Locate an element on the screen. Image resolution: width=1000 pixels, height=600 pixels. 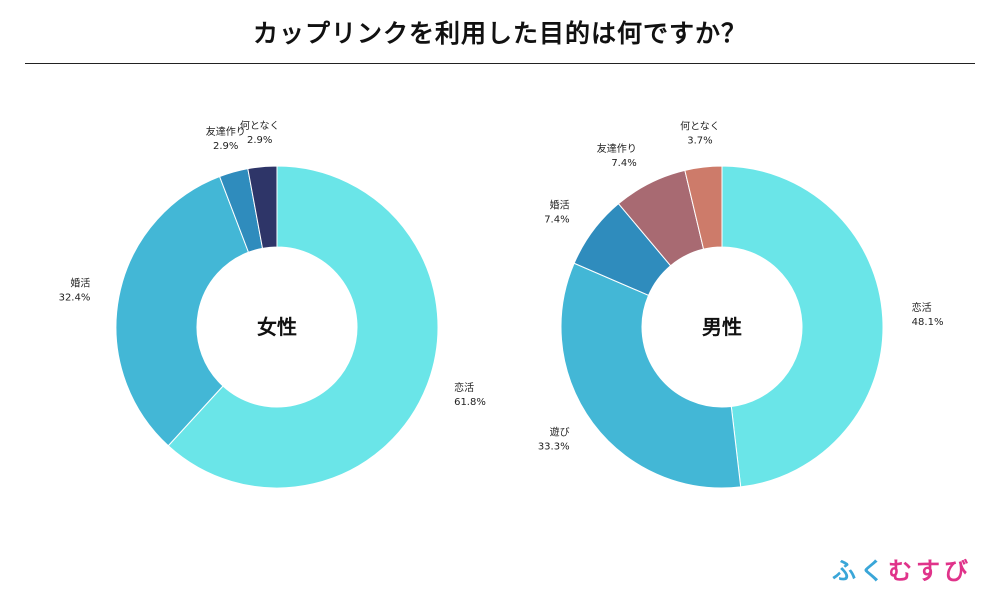
slice-label-2-3: 婚活 7.4% is located at coordinates (556, 212).